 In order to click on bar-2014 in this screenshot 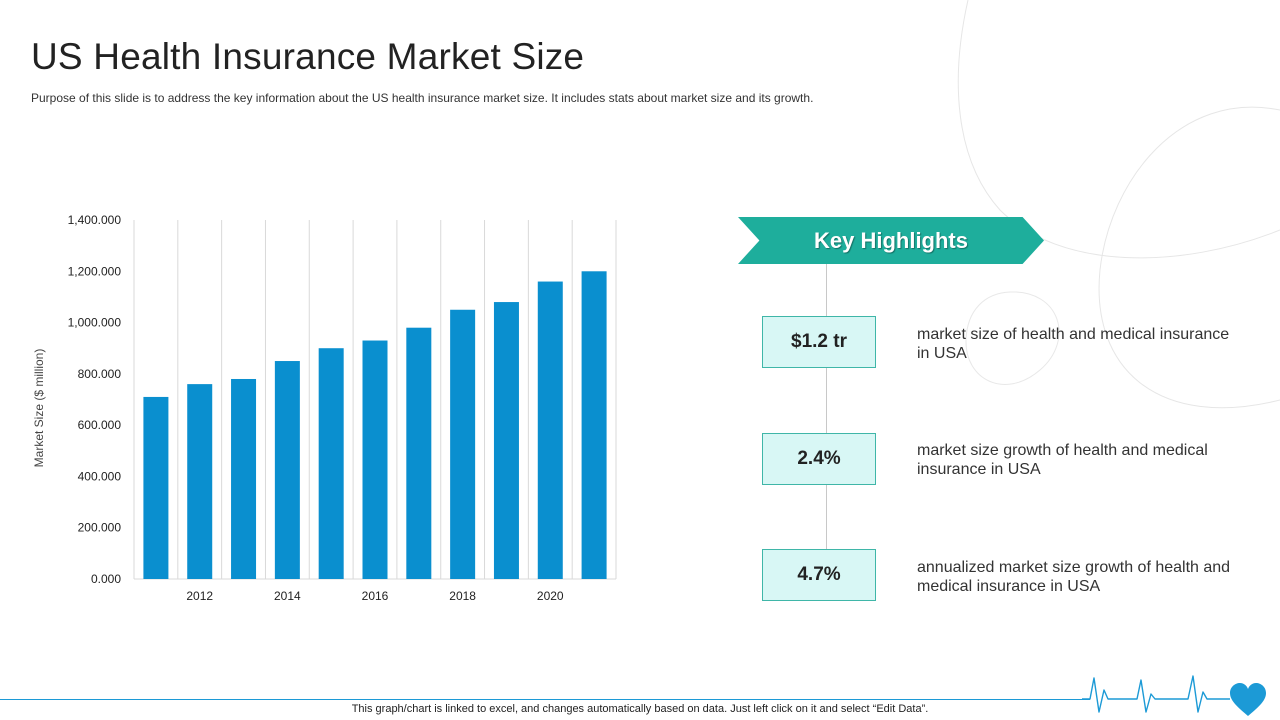, I will do `click(287, 470)`.